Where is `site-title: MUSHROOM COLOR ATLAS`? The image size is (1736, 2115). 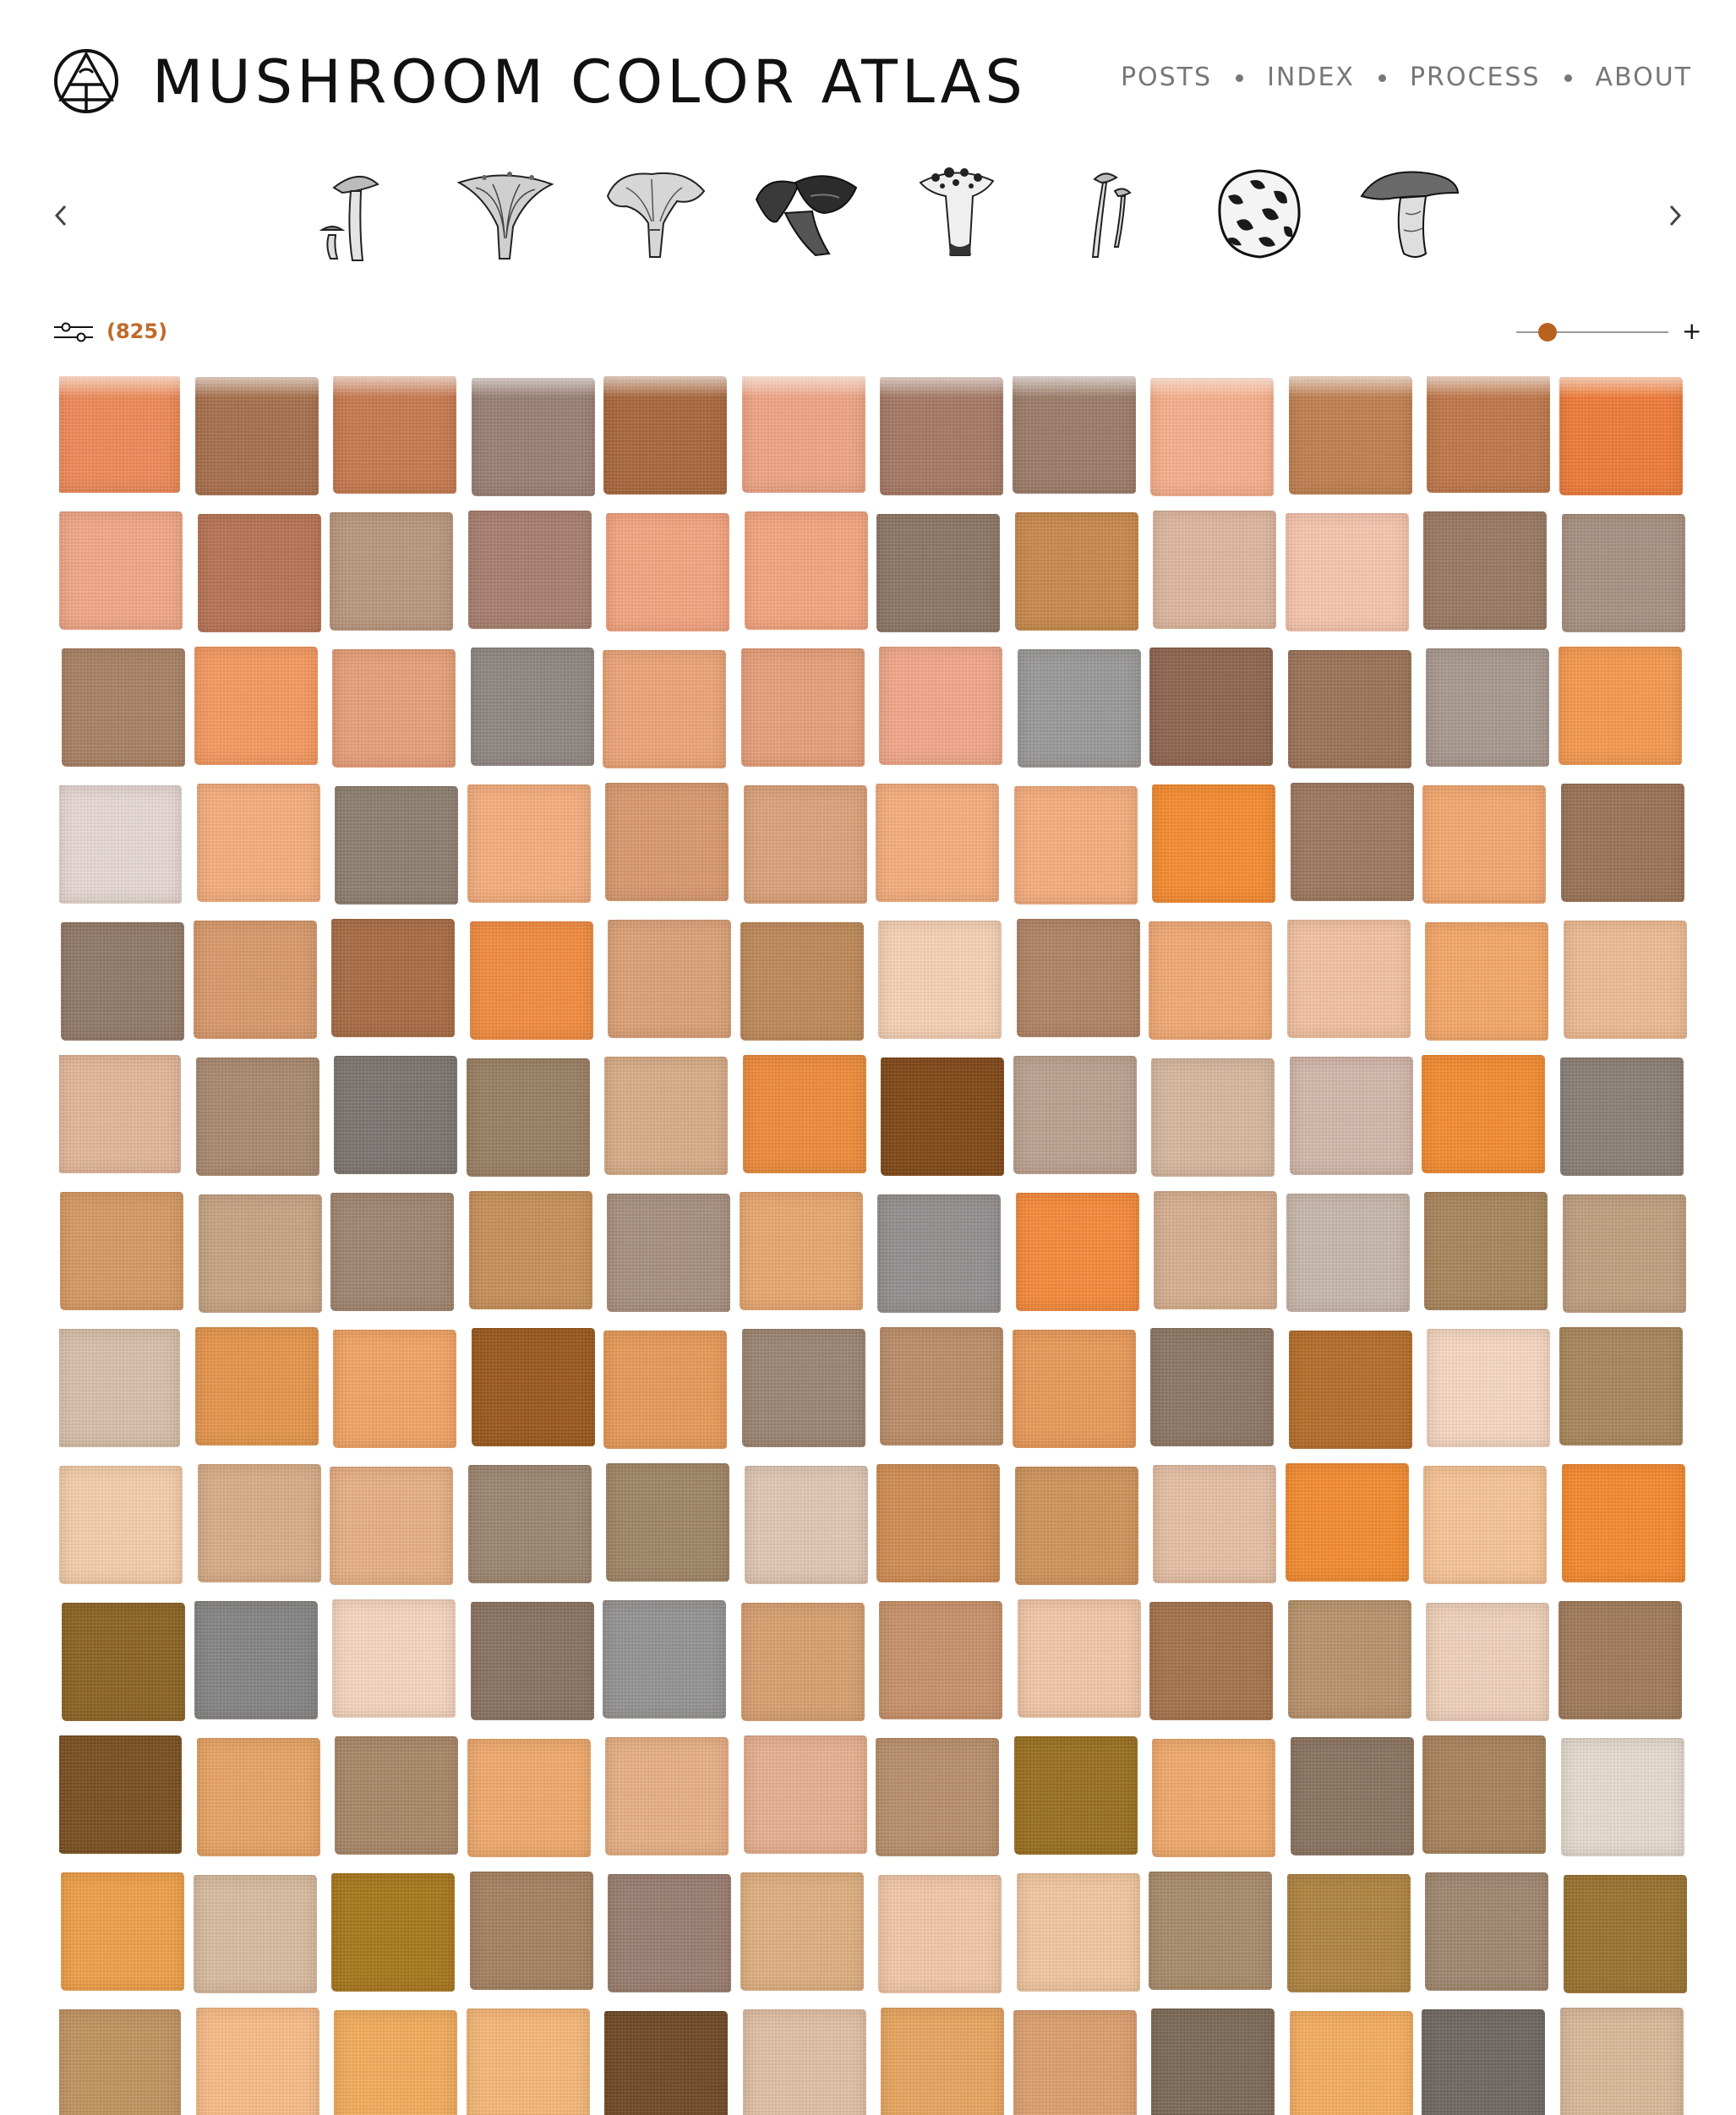 site-title: MUSHROOM COLOR ATLAS is located at coordinates (589, 82).